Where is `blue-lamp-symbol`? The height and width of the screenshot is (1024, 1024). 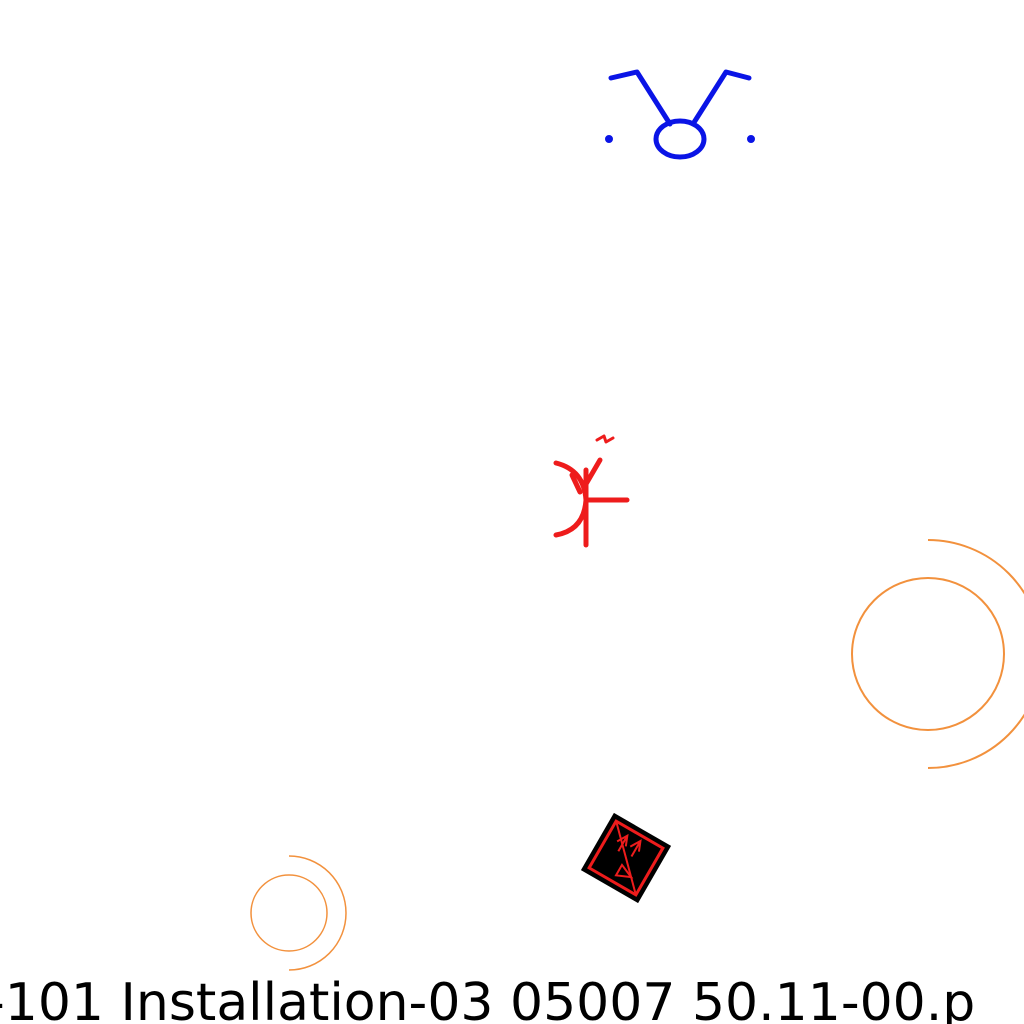
blue-lamp-symbol is located at coordinates (680, 114).